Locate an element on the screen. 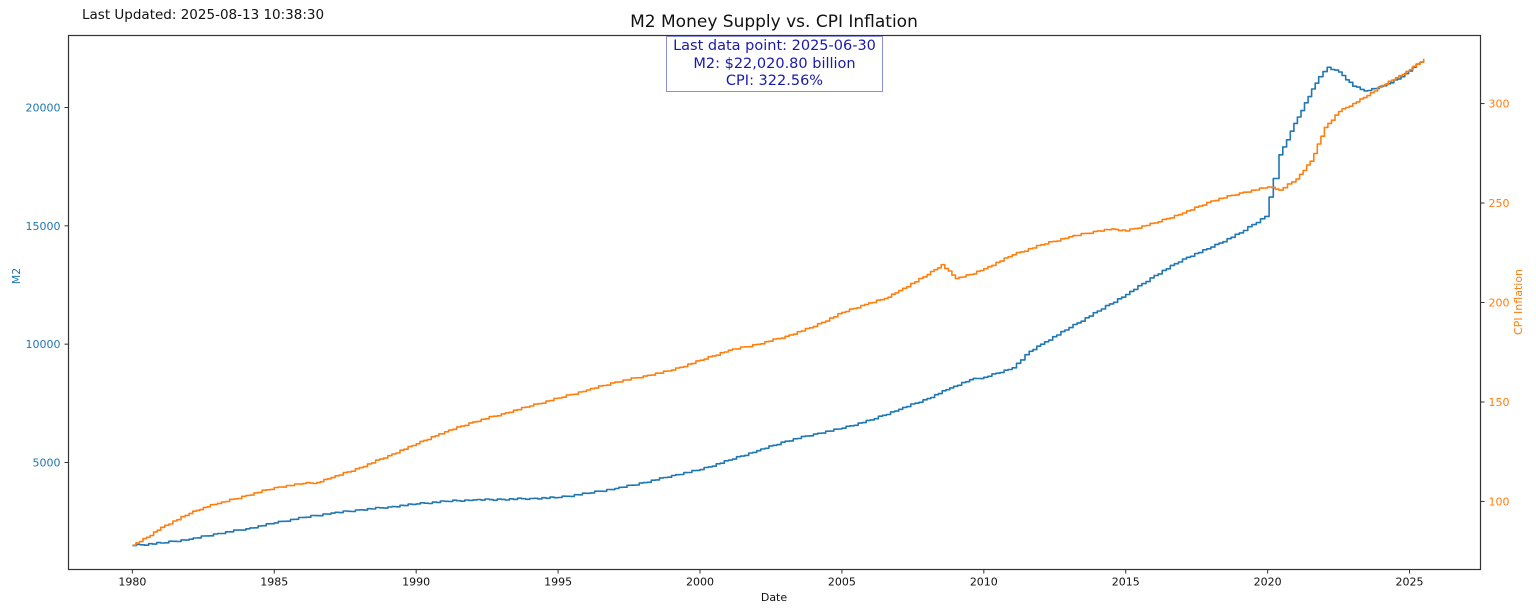  left-y-tick-label: 15000 is located at coordinates (43, 226).